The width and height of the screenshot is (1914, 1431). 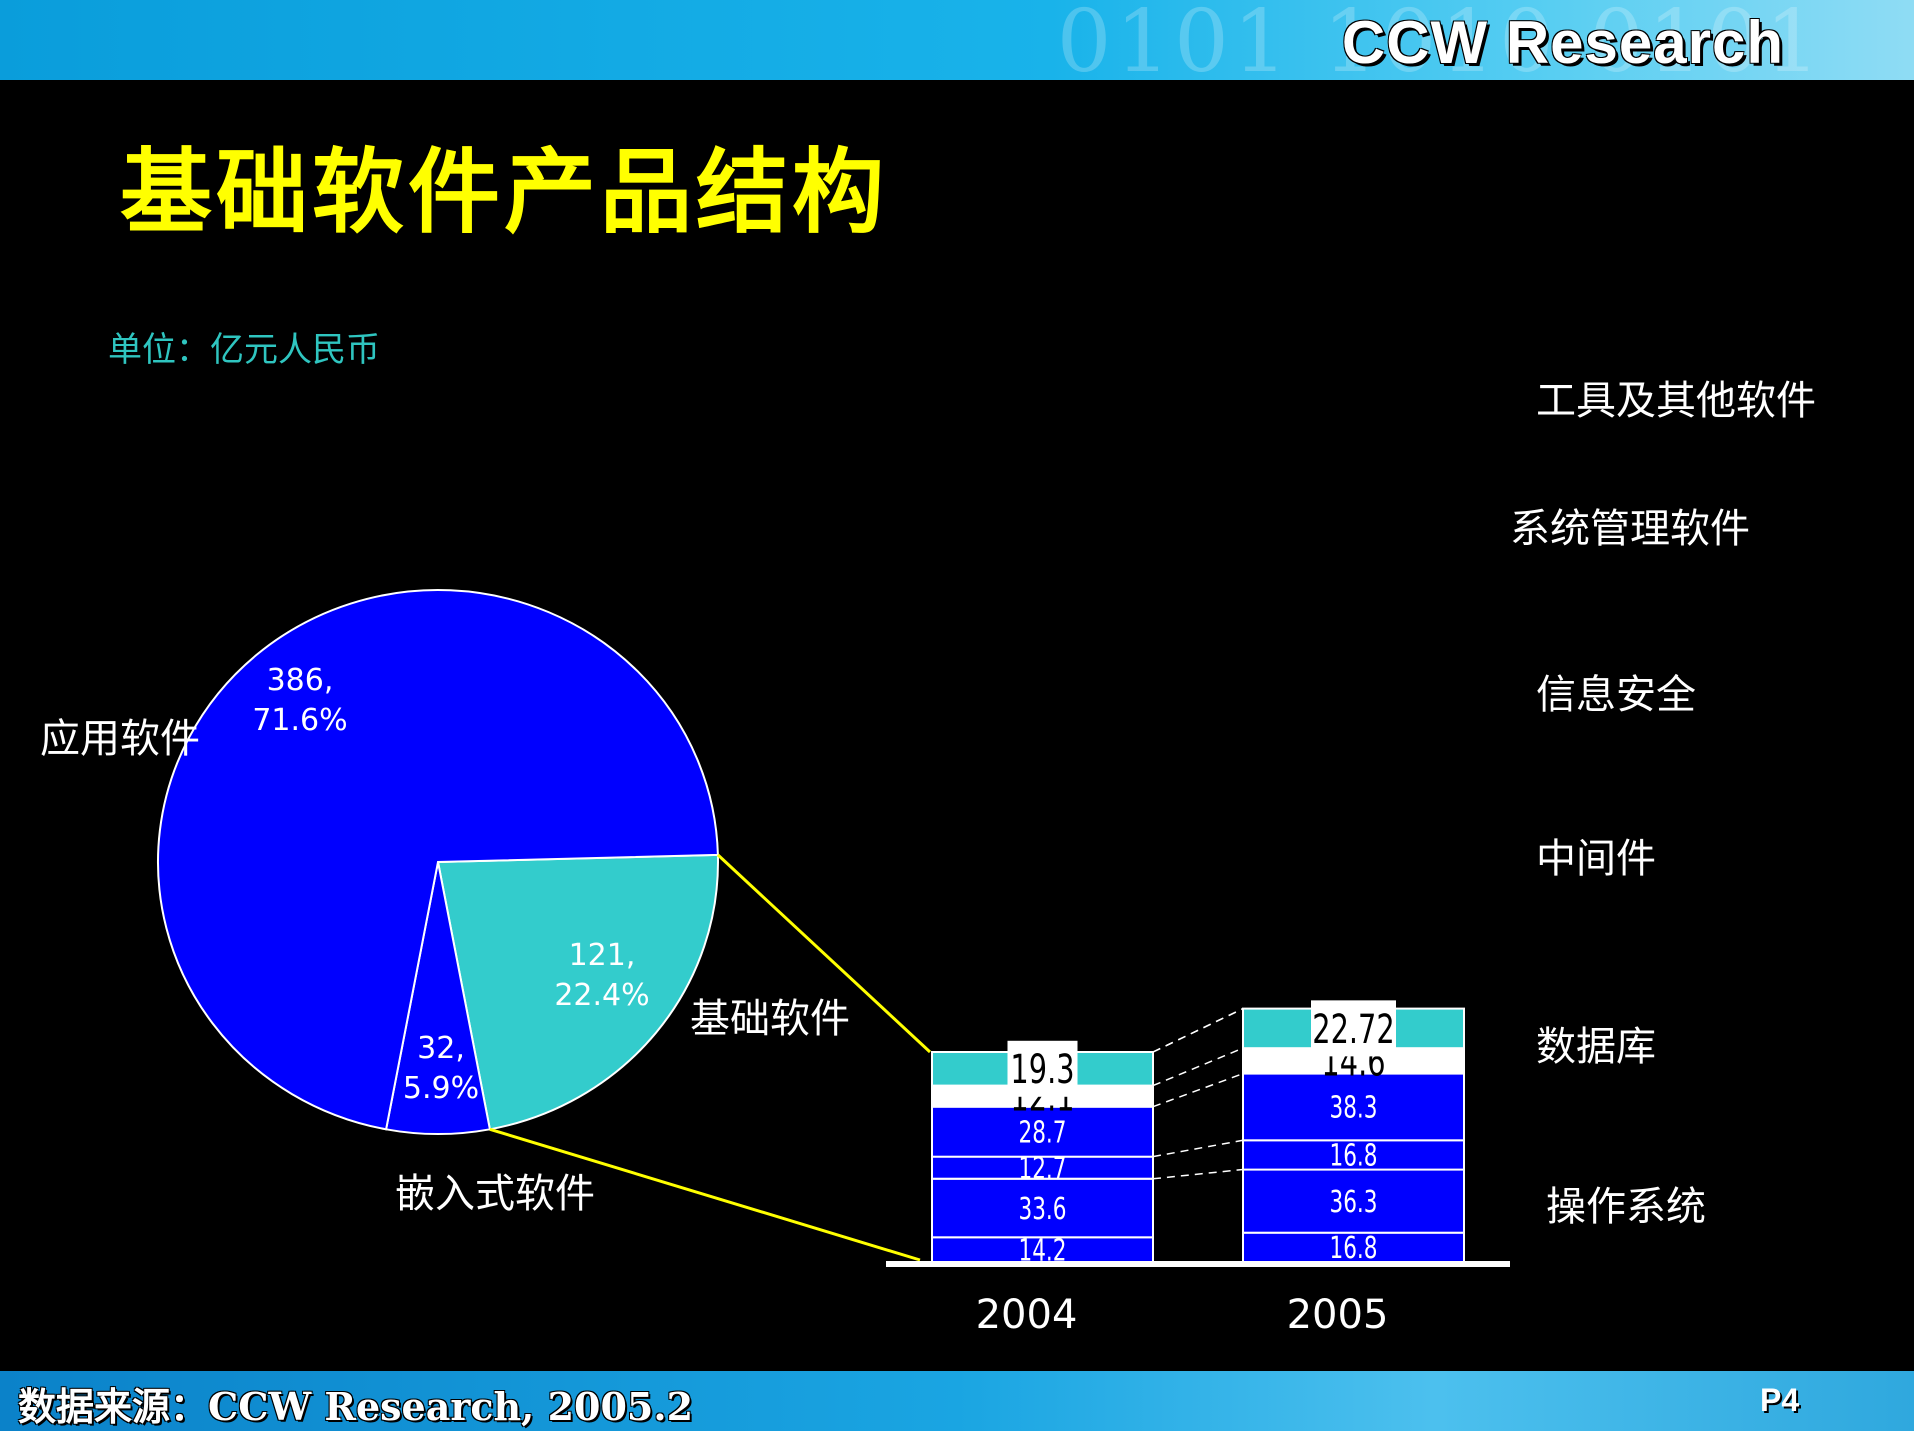 What do you see at coordinates (441, 1068) in the screenshot?
I see `pie-slice-label: 32, 5.9%` at bounding box center [441, 1068].